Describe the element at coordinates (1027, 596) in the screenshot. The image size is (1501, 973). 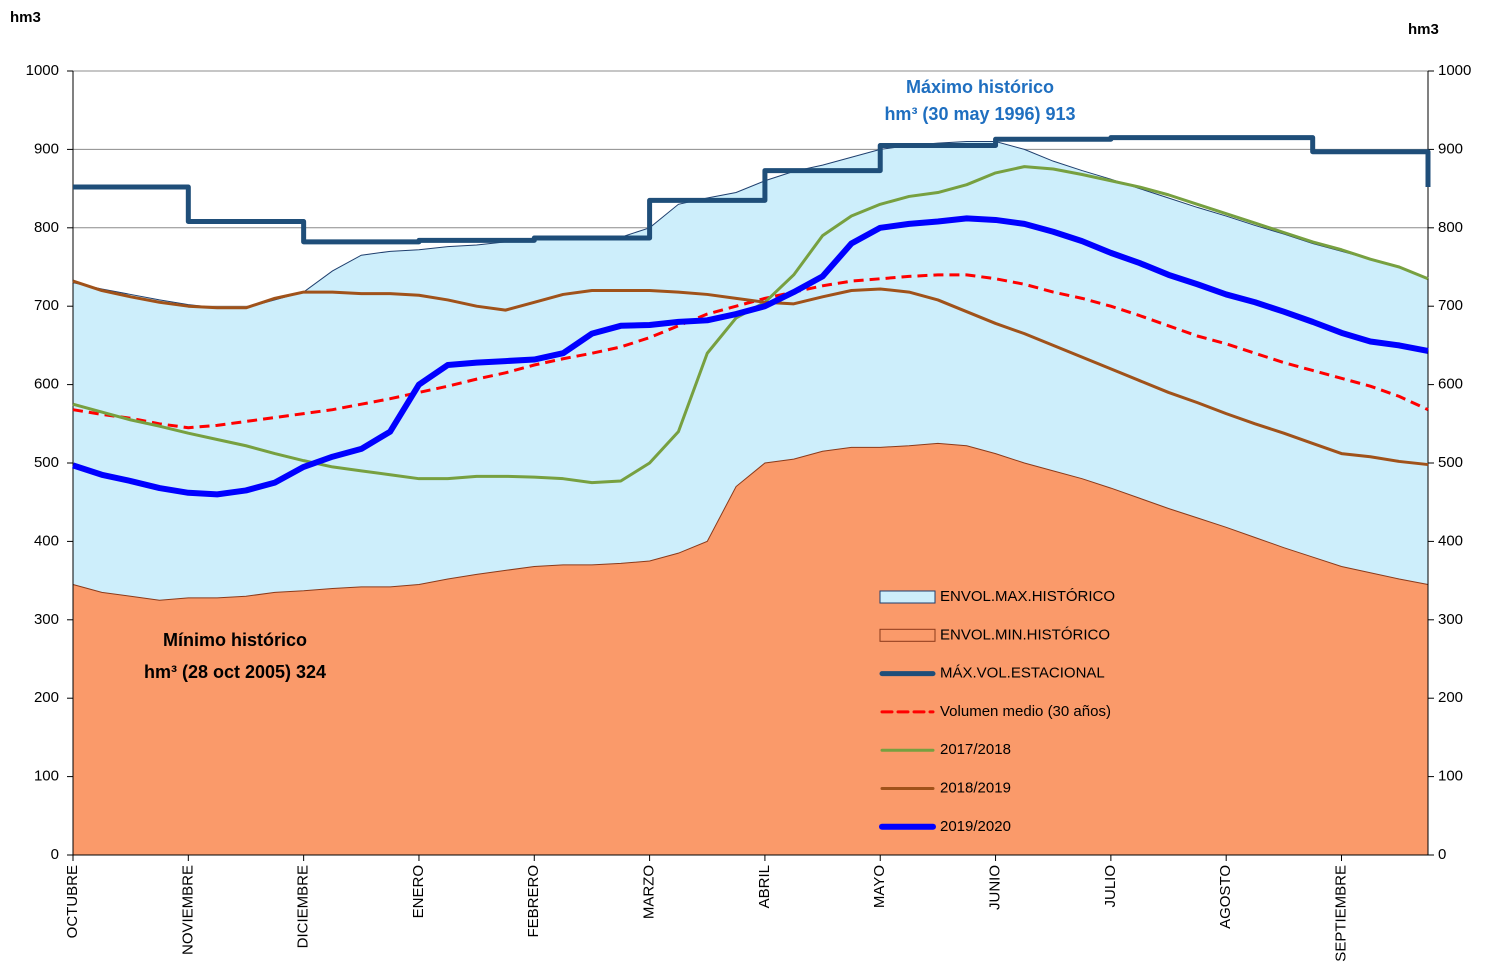
I see `legend-label: ENVOL.MAX.HISTÓRICO` at that location.